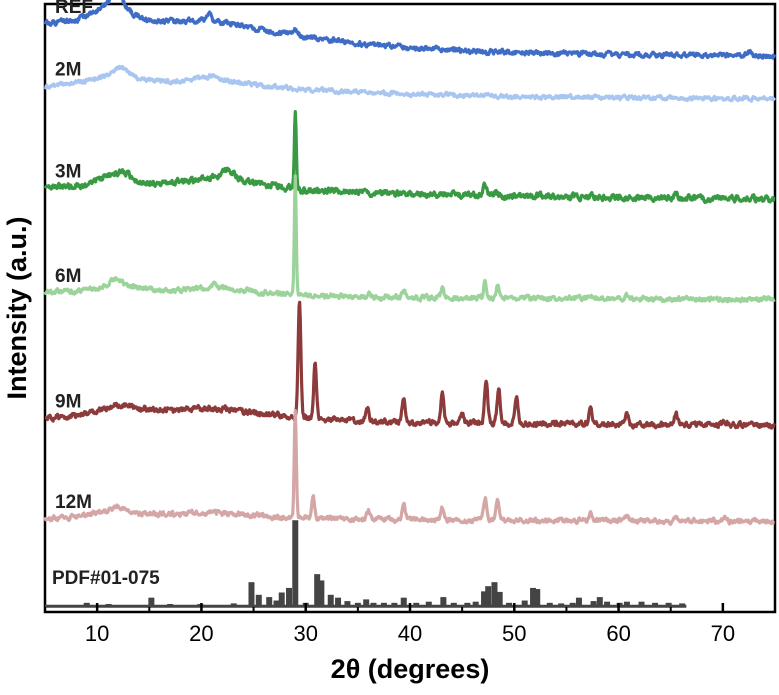 Image resolution: width=779 pixels, height=695 pixels. I want to click on series-label-3m: 3M, so click(68, 172).